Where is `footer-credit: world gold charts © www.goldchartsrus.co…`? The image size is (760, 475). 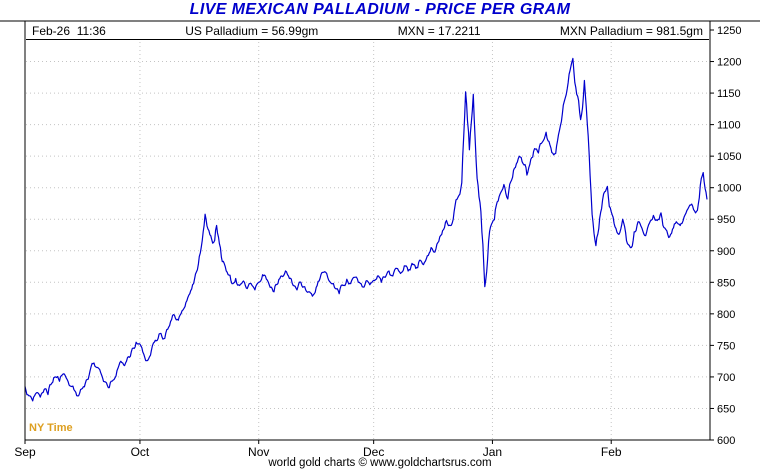
footer-credit: world gold charts © www.goldchartsrus.co… is located at coordinates (380, 463).